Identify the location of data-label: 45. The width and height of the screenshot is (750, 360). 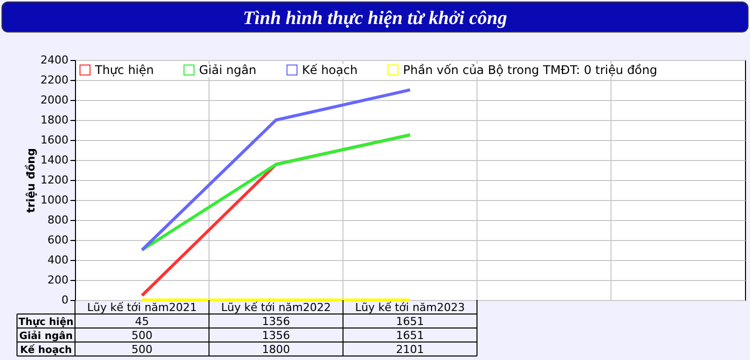
(142, 321).